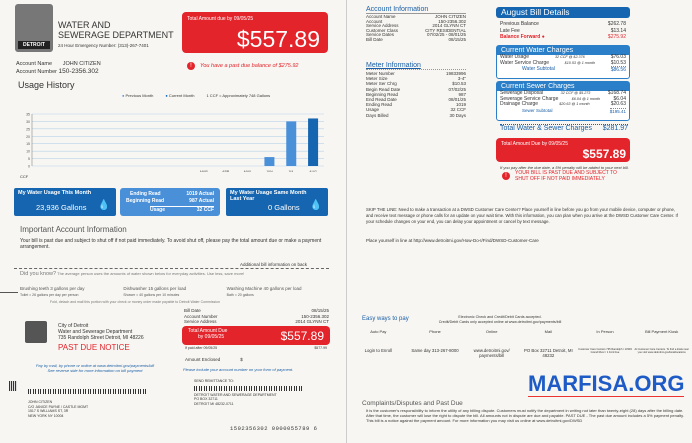  I want to click on after-amount: $577.99, so click(320, 348).